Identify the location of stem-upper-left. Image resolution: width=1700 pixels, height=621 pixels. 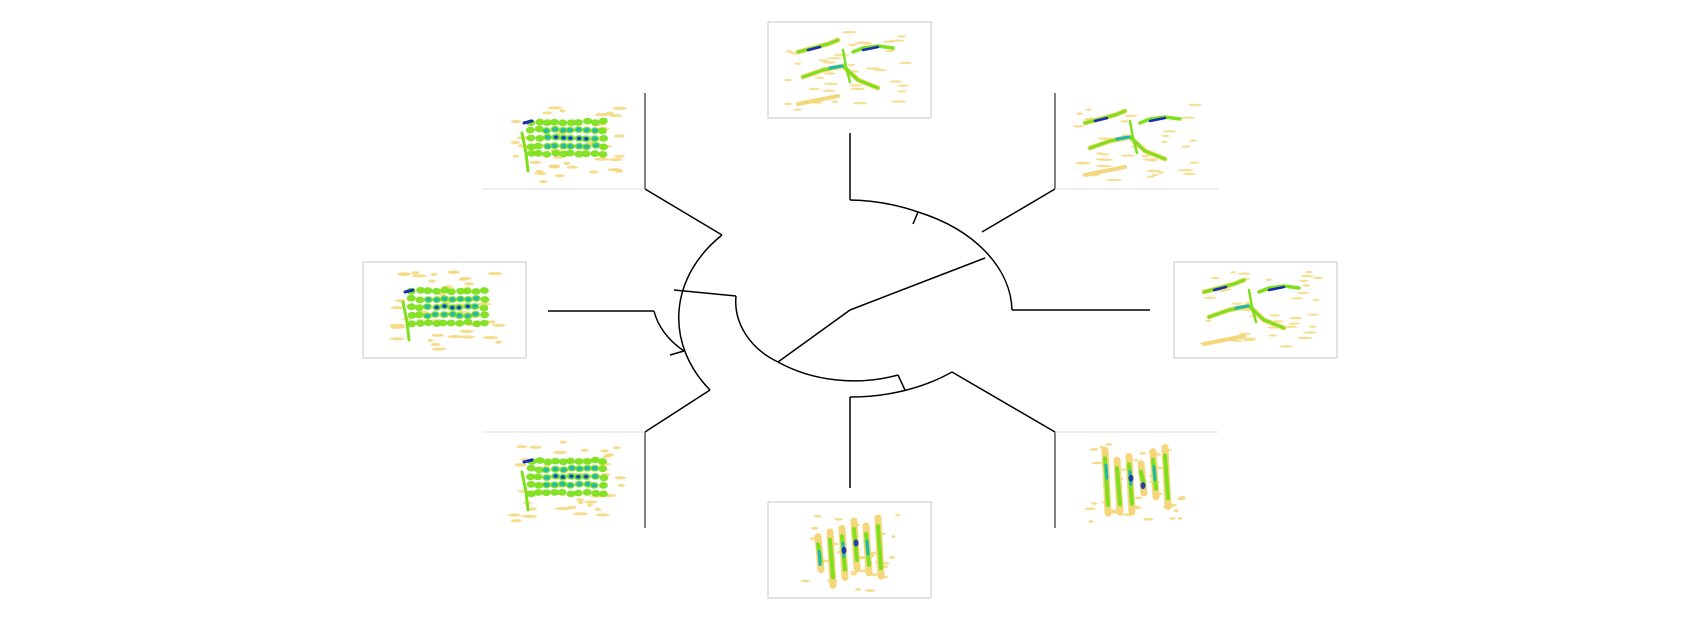
(683, 212).